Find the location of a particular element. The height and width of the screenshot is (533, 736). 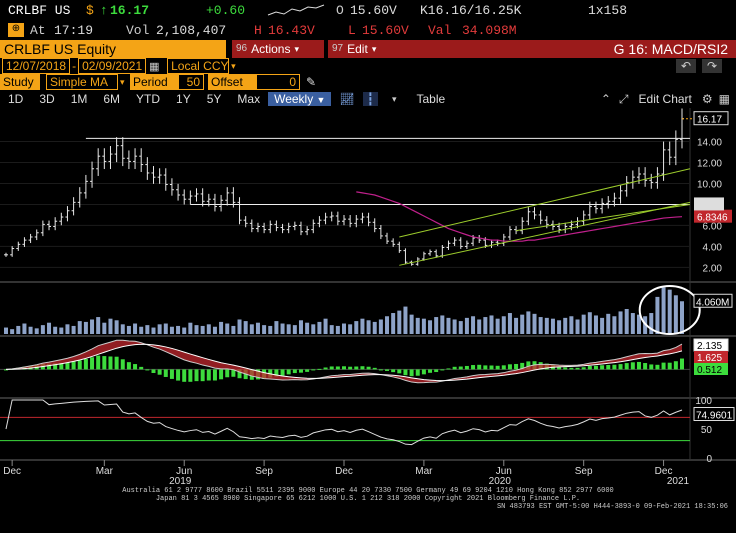

range-3d: 3D is located at coordinates (47, 99).